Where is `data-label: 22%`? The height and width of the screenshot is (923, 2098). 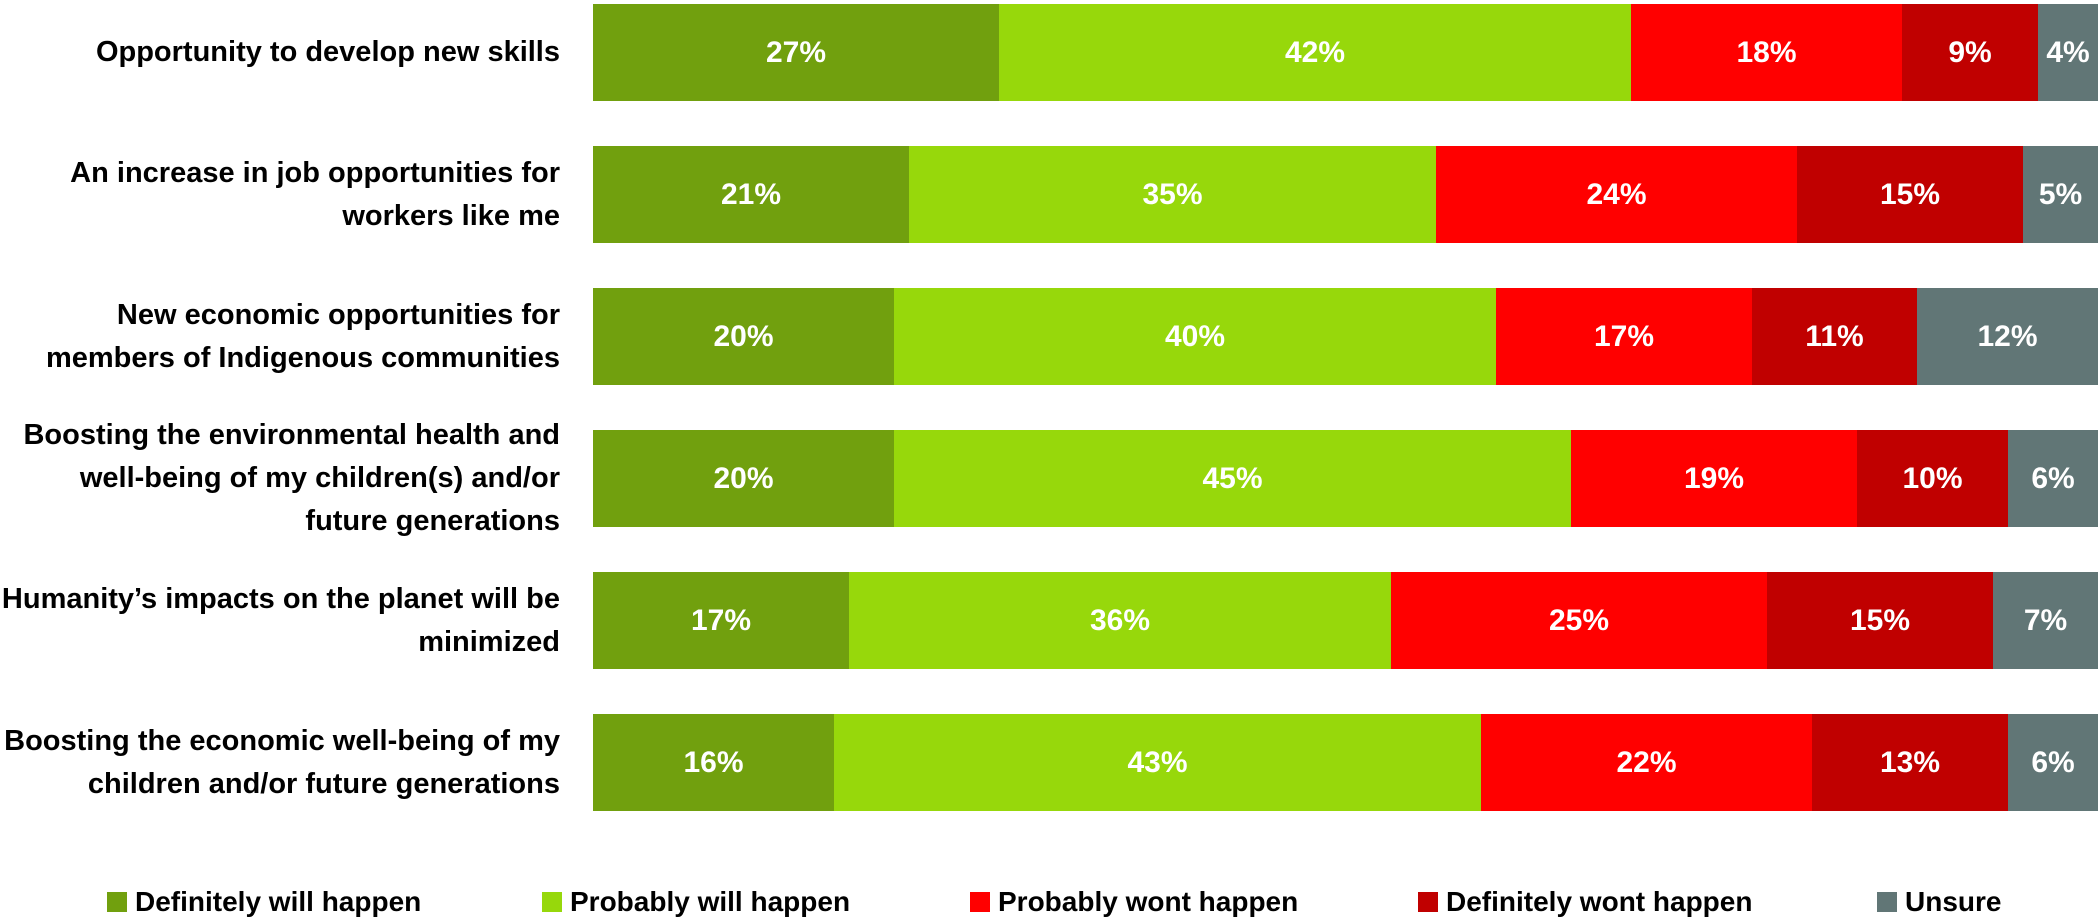 data-label: 22% is located at coordinates (1646, 762).